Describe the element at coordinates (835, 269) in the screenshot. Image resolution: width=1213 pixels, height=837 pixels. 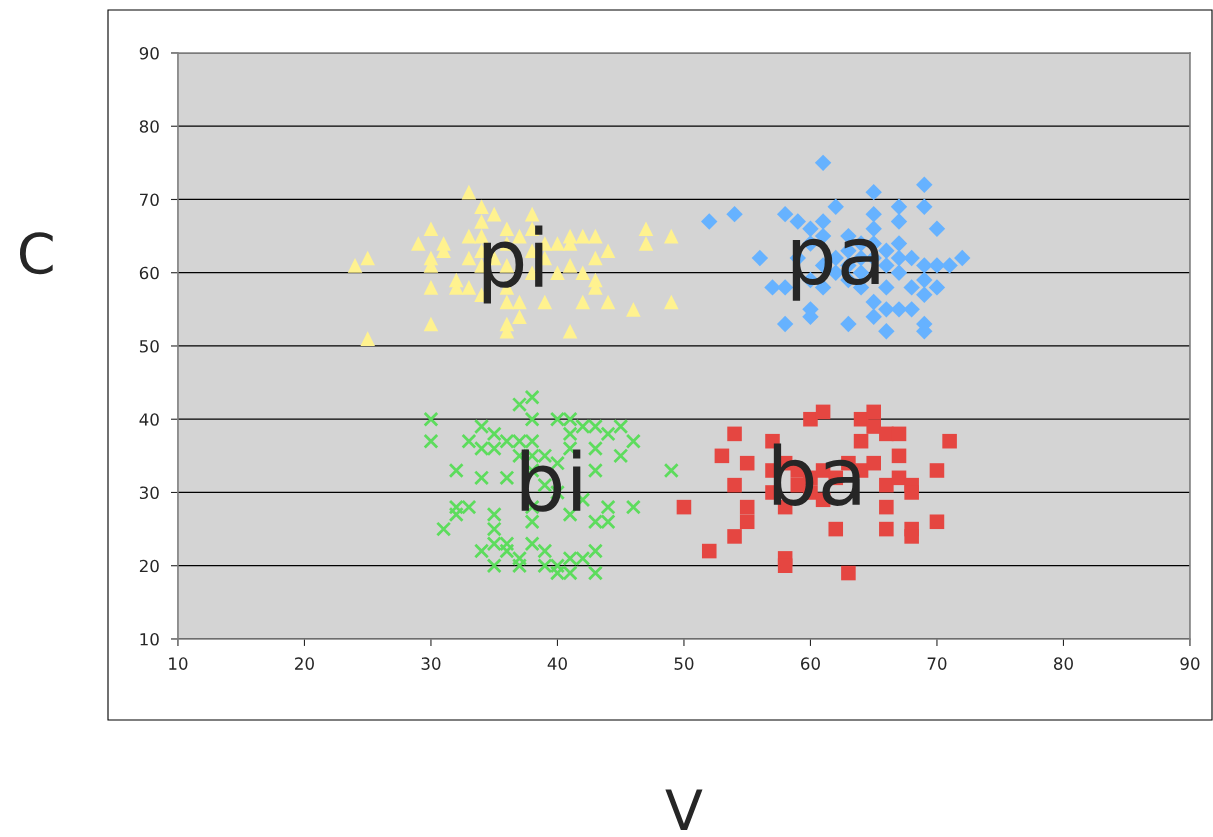
I see `annotation: pa` at that location.